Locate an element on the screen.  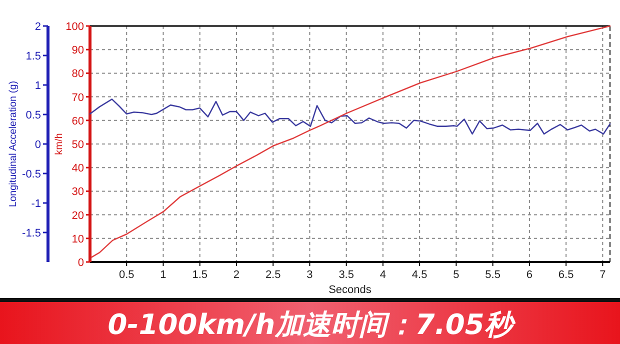
x-tick-label: 5.5 is located at coordinates (492, 275).